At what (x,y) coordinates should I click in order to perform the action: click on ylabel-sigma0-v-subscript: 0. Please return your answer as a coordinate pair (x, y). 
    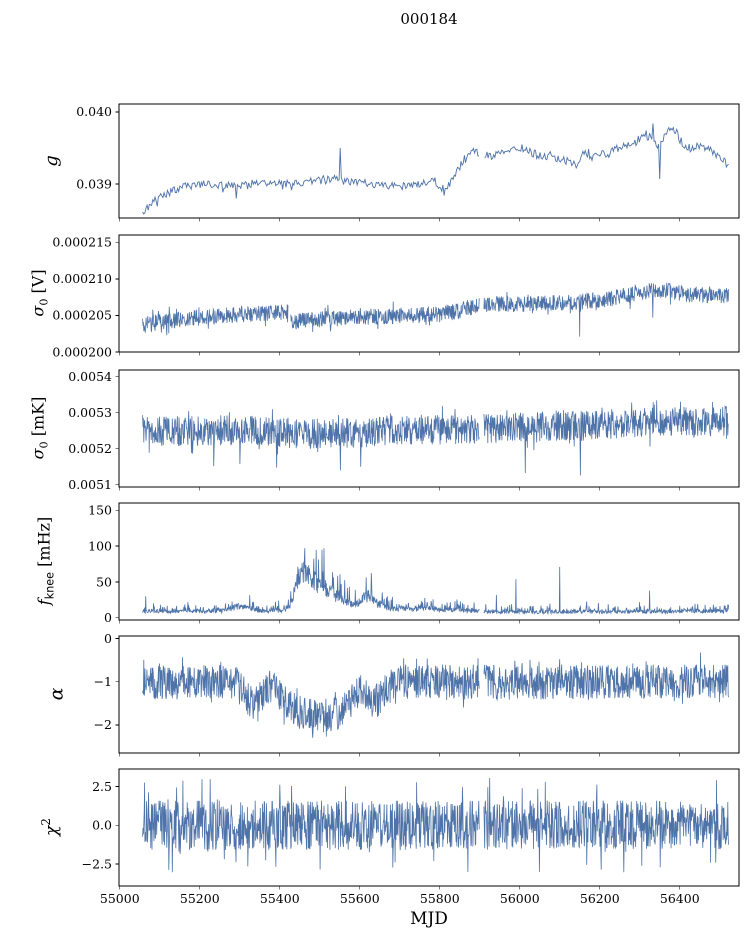
    Looking at the image, I should click on (44, 302).